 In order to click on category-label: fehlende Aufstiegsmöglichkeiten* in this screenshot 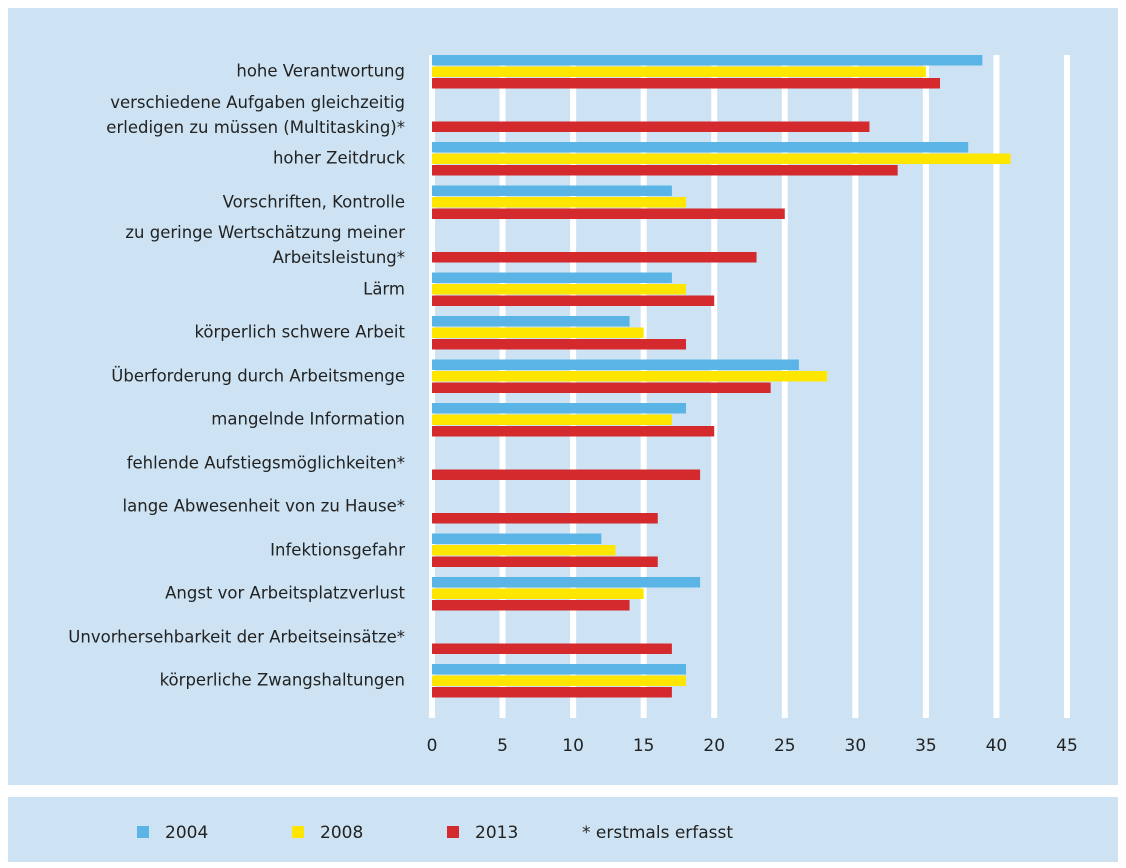, I will do `click(265, 462)`.